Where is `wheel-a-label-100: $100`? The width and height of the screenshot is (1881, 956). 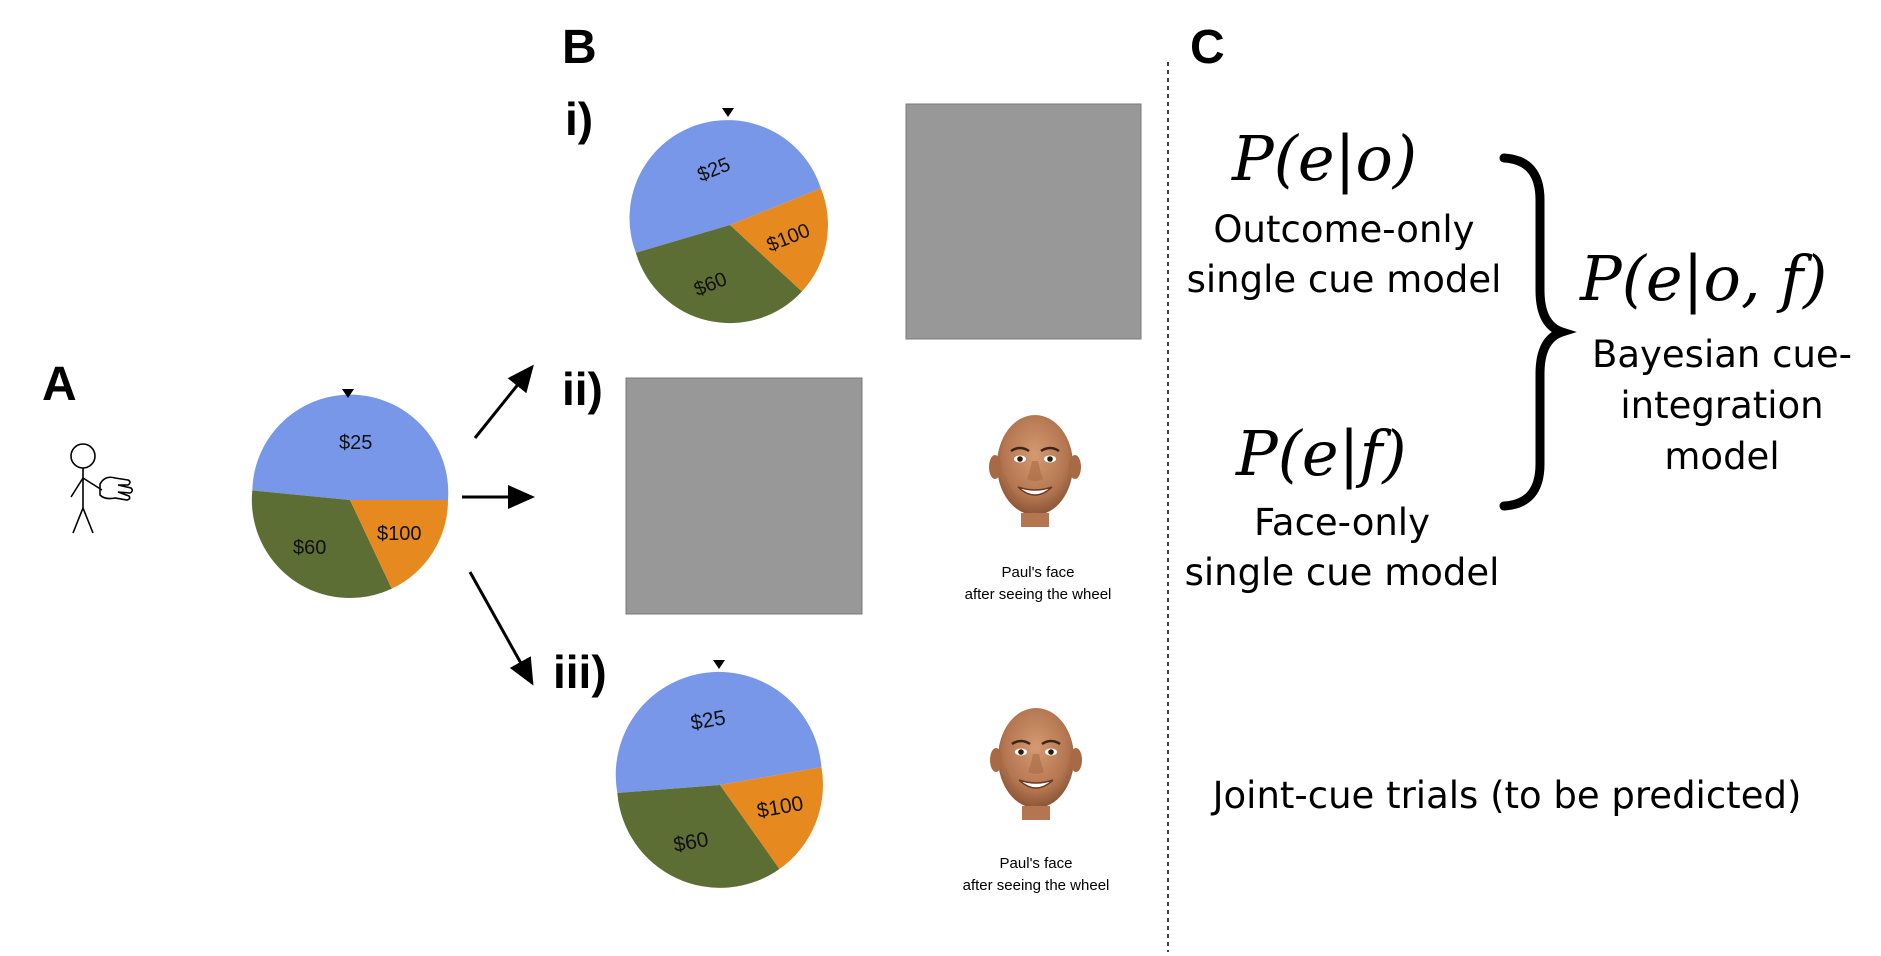 wheel-a-label-100: $100 is located at coordinates (399, 534).